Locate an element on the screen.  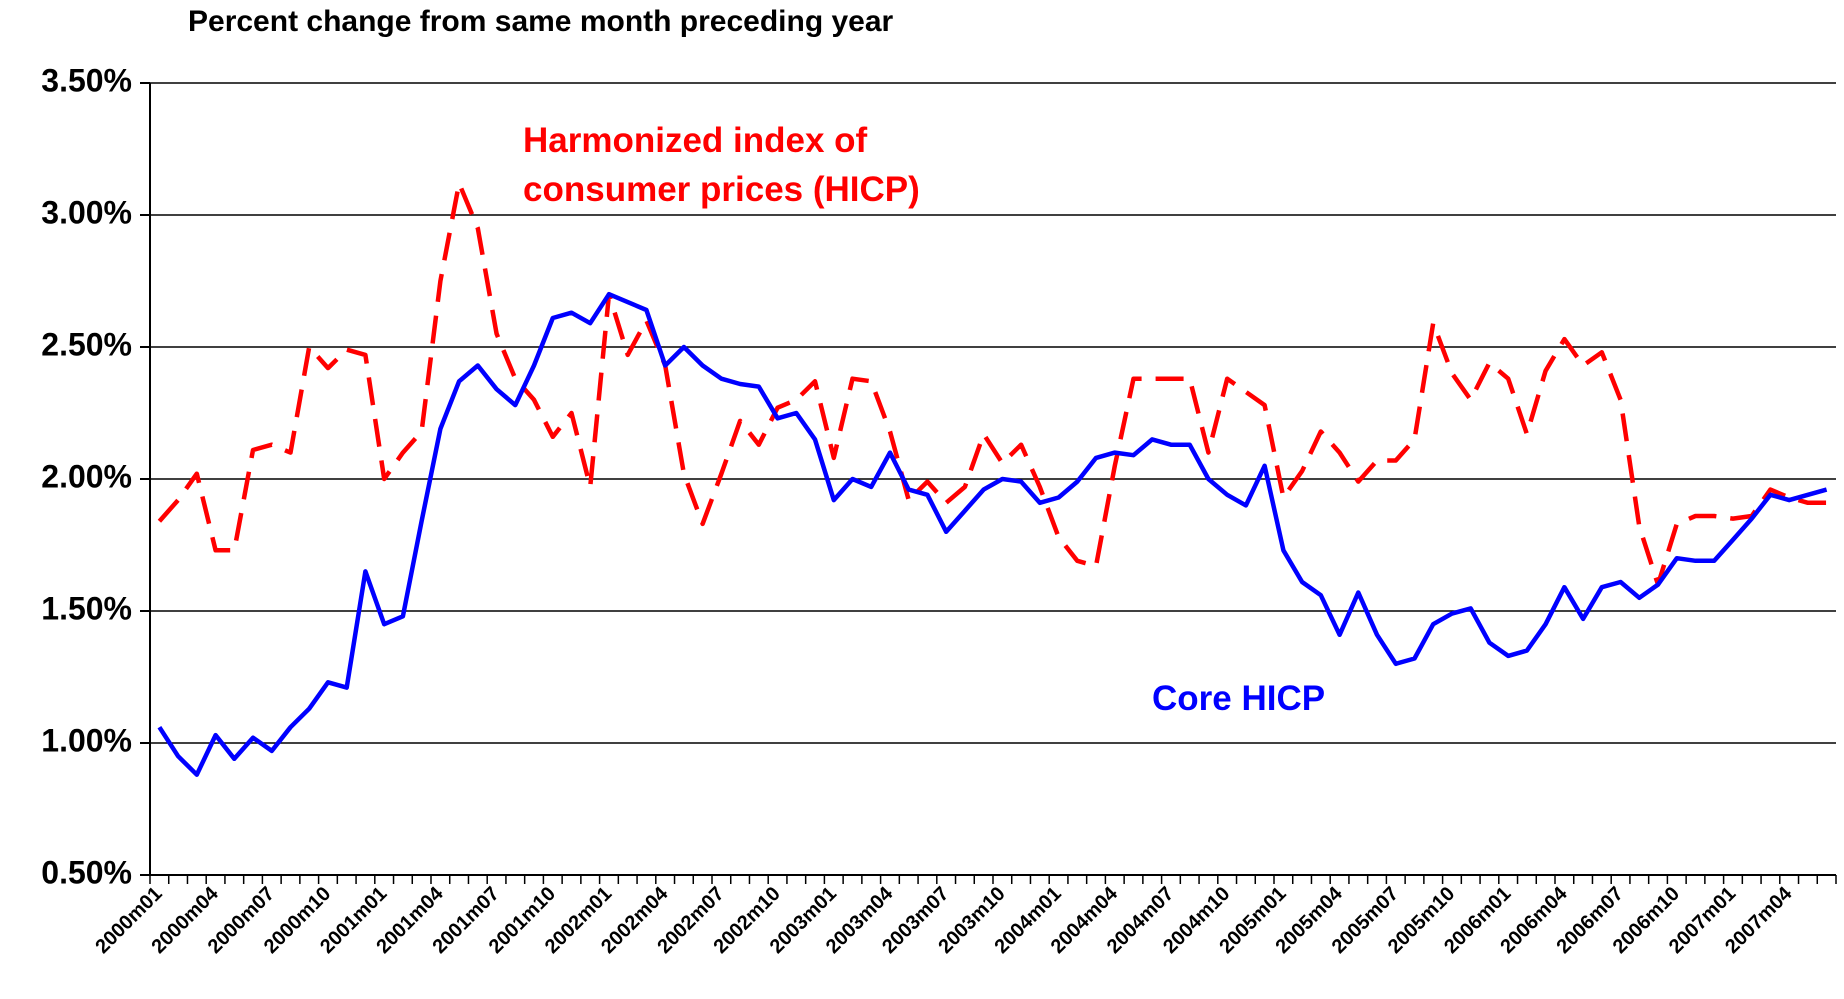
y-tick-label: 2.00% is located at coordinates (86, 476).